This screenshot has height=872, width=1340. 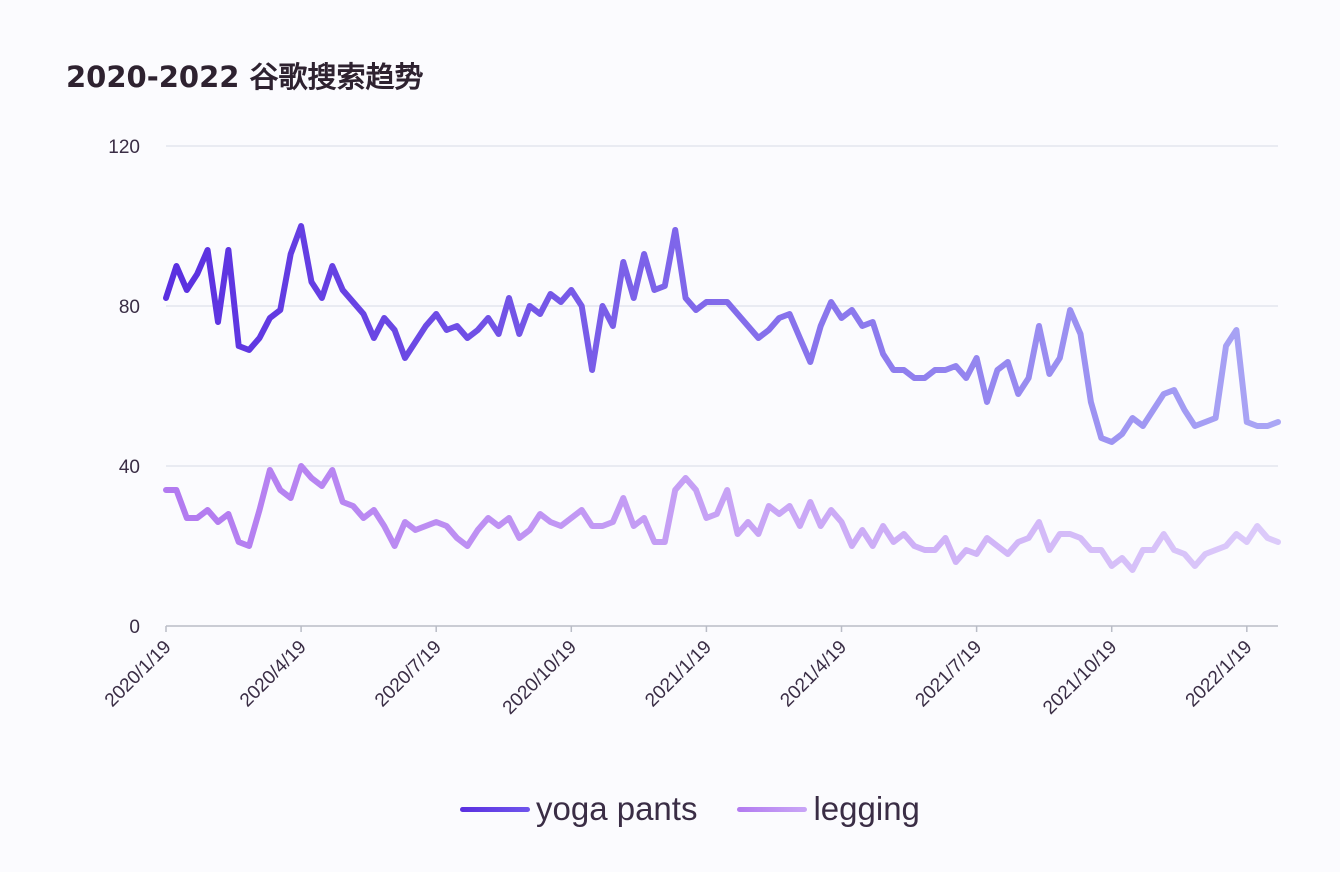 I want to click on y-axis: 0 40 80 120, so click(x=124, y=387).